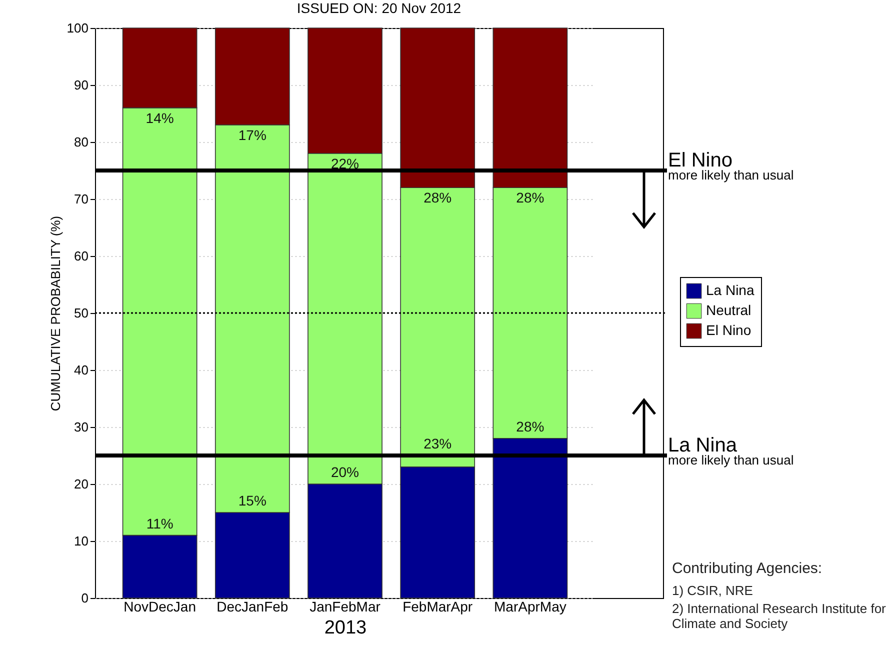  What do you see at coordinates (77, 28) in the screenshot?
I see `y-tick-label: 100` at bounding box center [77, 28].